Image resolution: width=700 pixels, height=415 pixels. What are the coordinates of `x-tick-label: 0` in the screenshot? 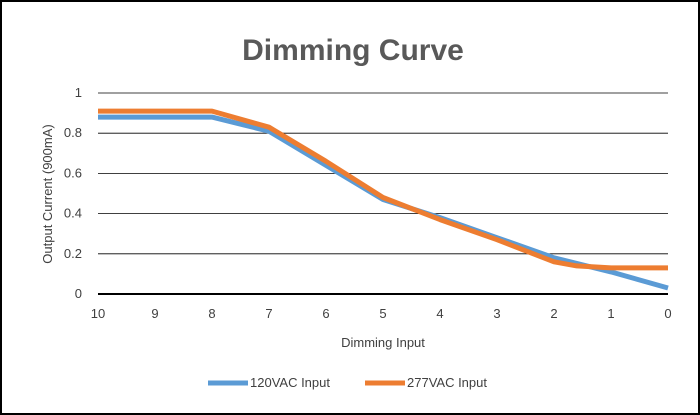 It's located at (667, 313).